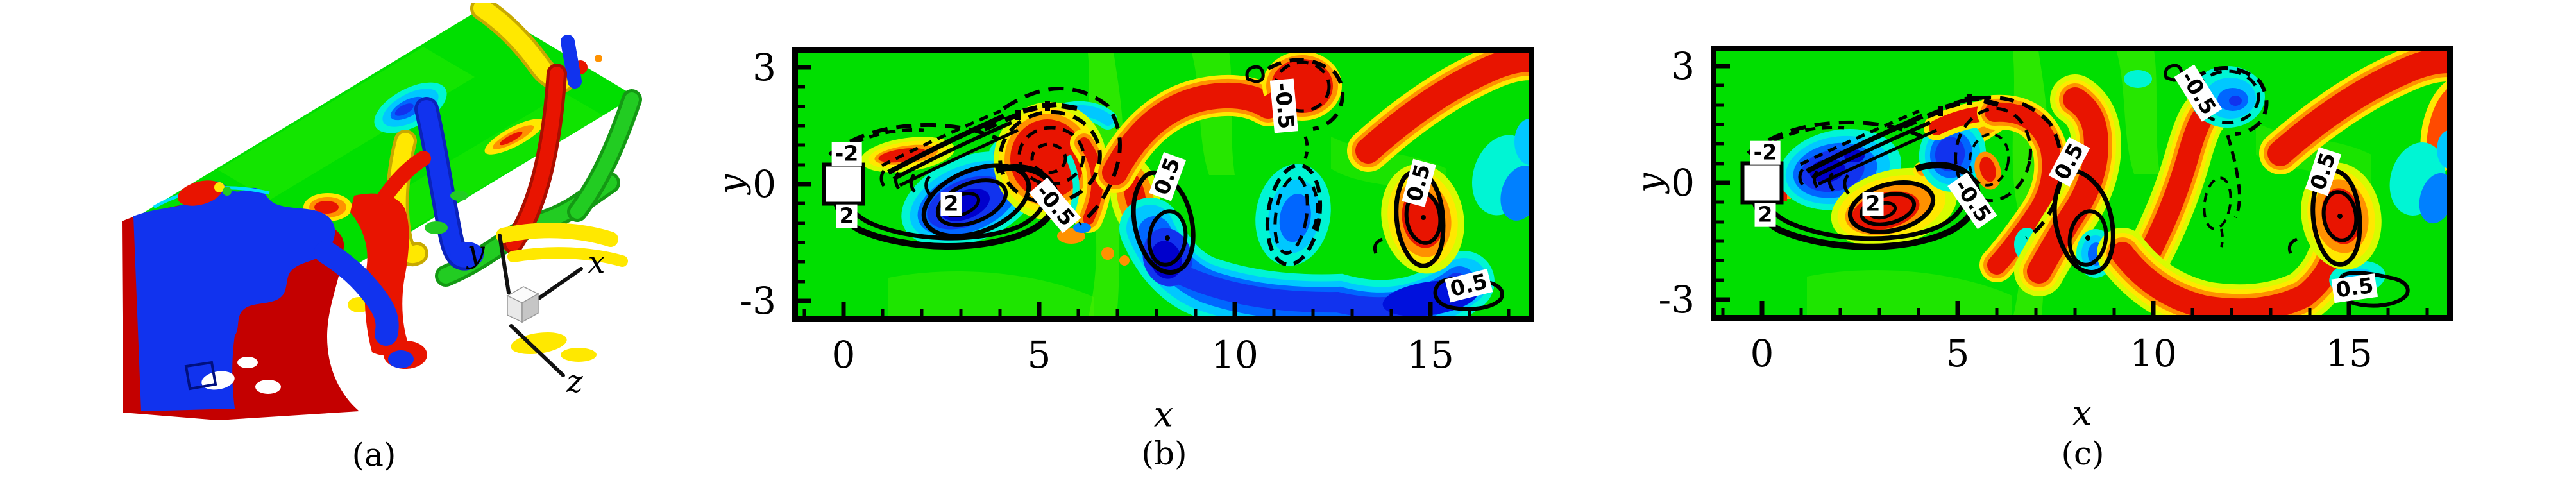 The width and height of the screenshot is (2576, 485). Describe the element at coordinates (843, 184) in the screenshot. I see `square-cylinder-b` at that location.